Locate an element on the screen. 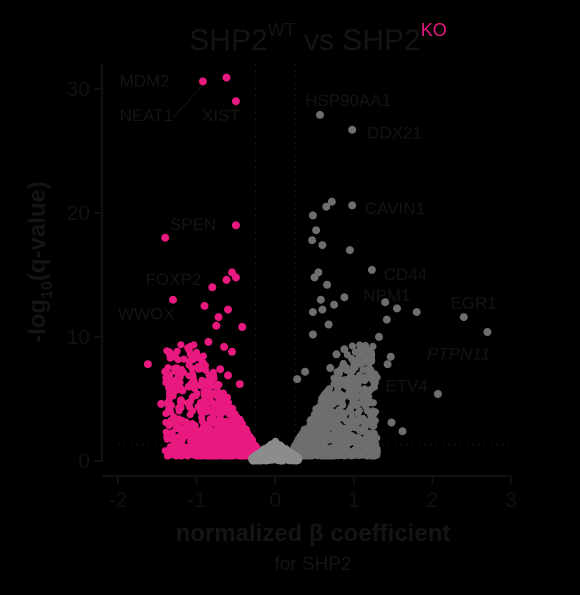 The width and height of the screenshot is (580, 595). cluster-ns is located at coordinates (275, 451).